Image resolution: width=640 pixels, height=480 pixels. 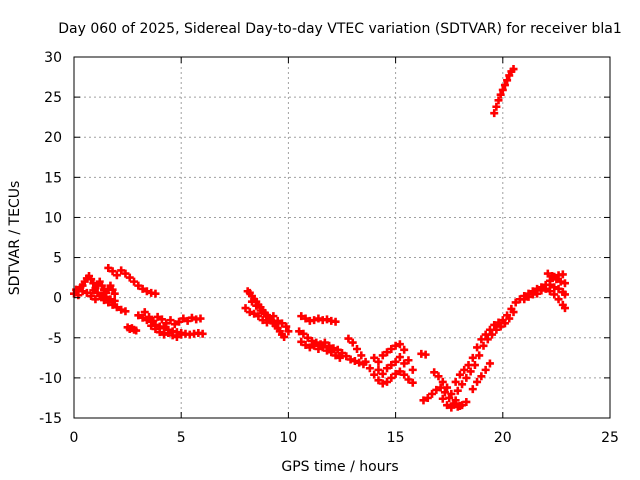 I want to click on y-tick-label: -10, so click(x=50, y=379).